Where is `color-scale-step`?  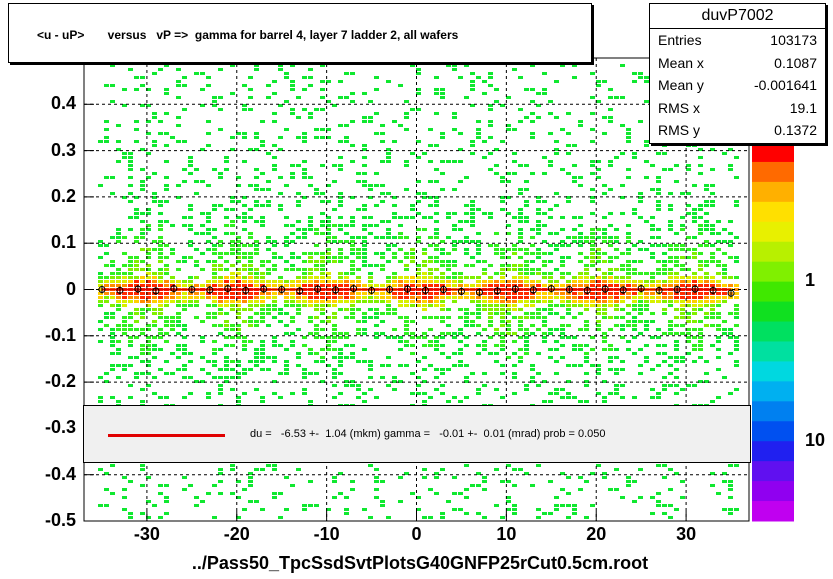 color-scale-step is located at coordinates (773, 431).